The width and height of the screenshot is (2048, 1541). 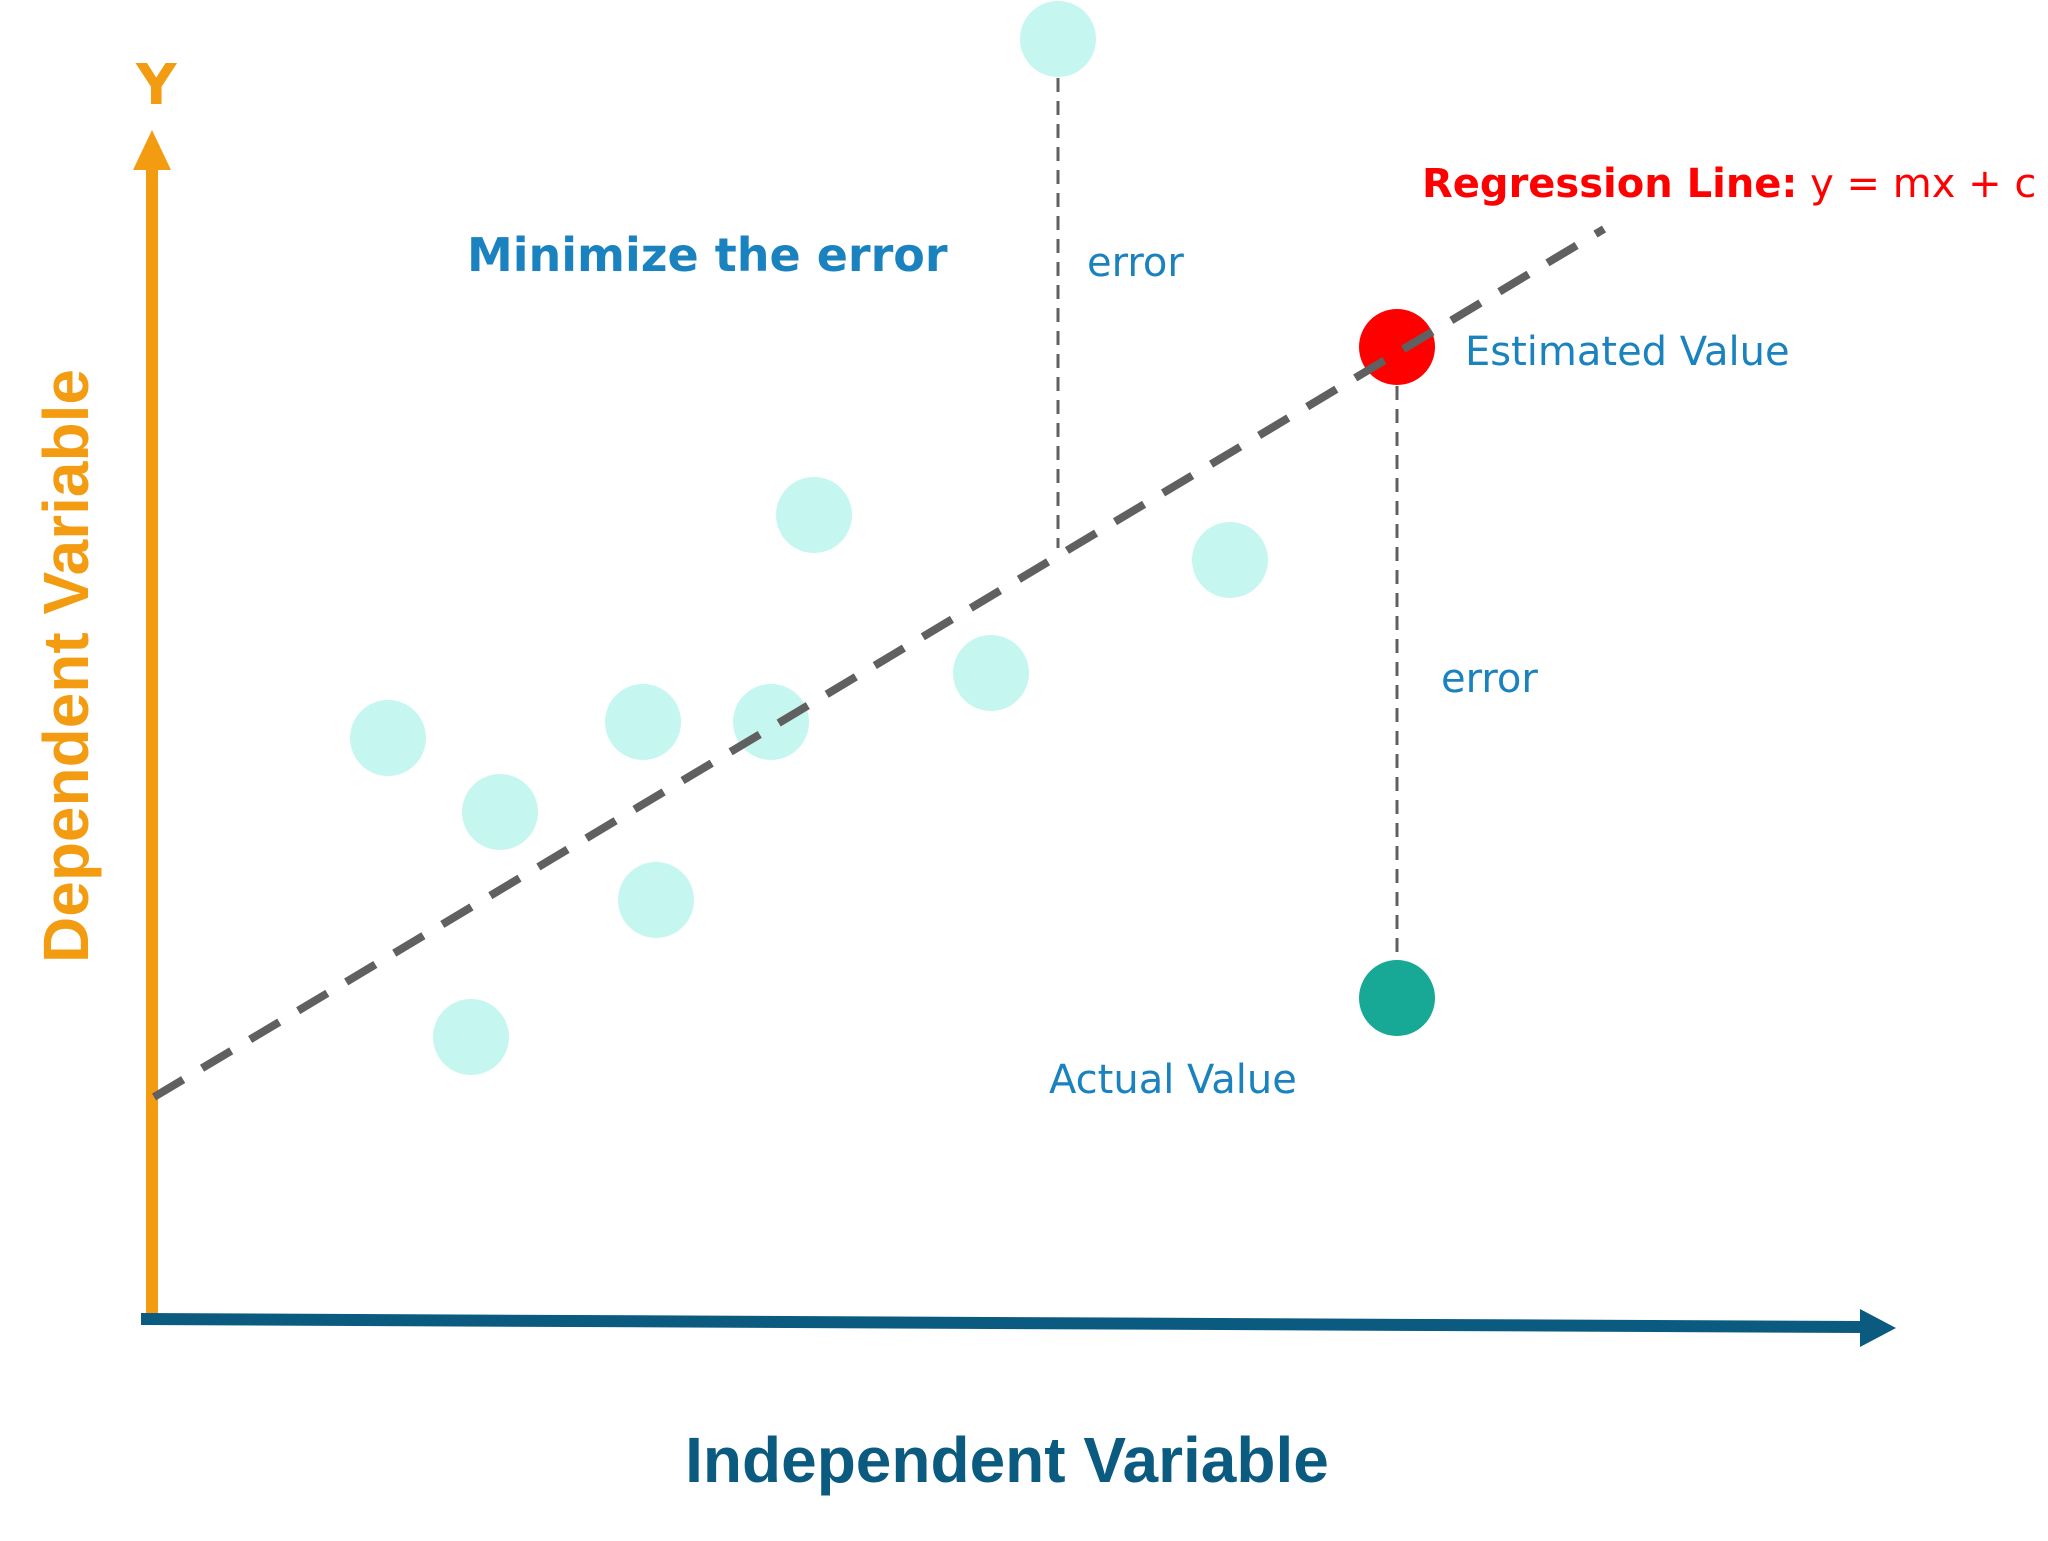 I want to click on minimize-error-label: Minimize the error, so click(x=707, y=255).